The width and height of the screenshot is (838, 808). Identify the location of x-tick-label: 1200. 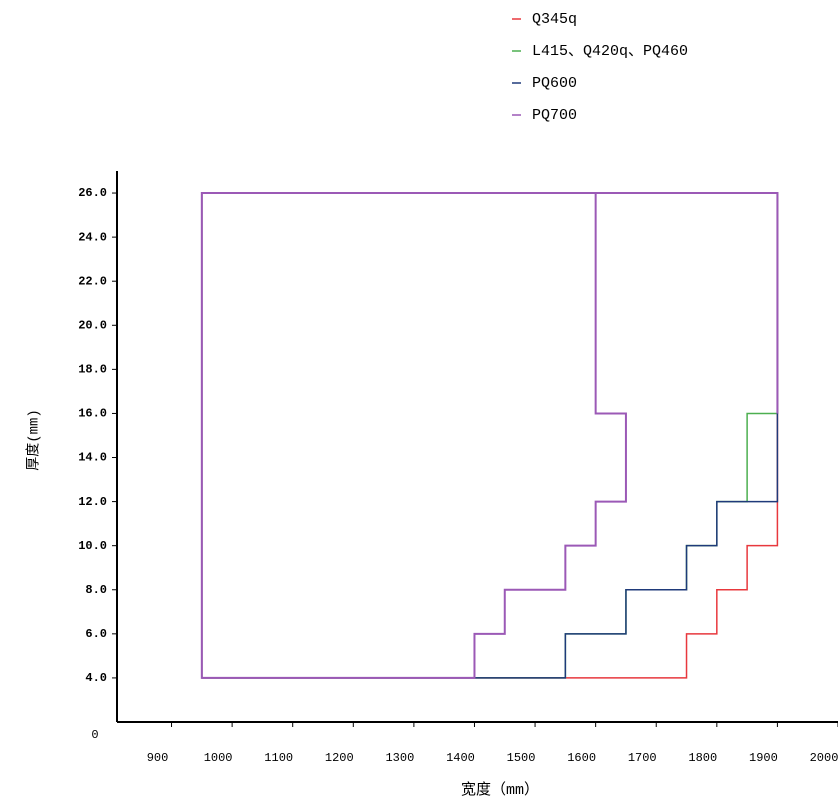
(339, 758).